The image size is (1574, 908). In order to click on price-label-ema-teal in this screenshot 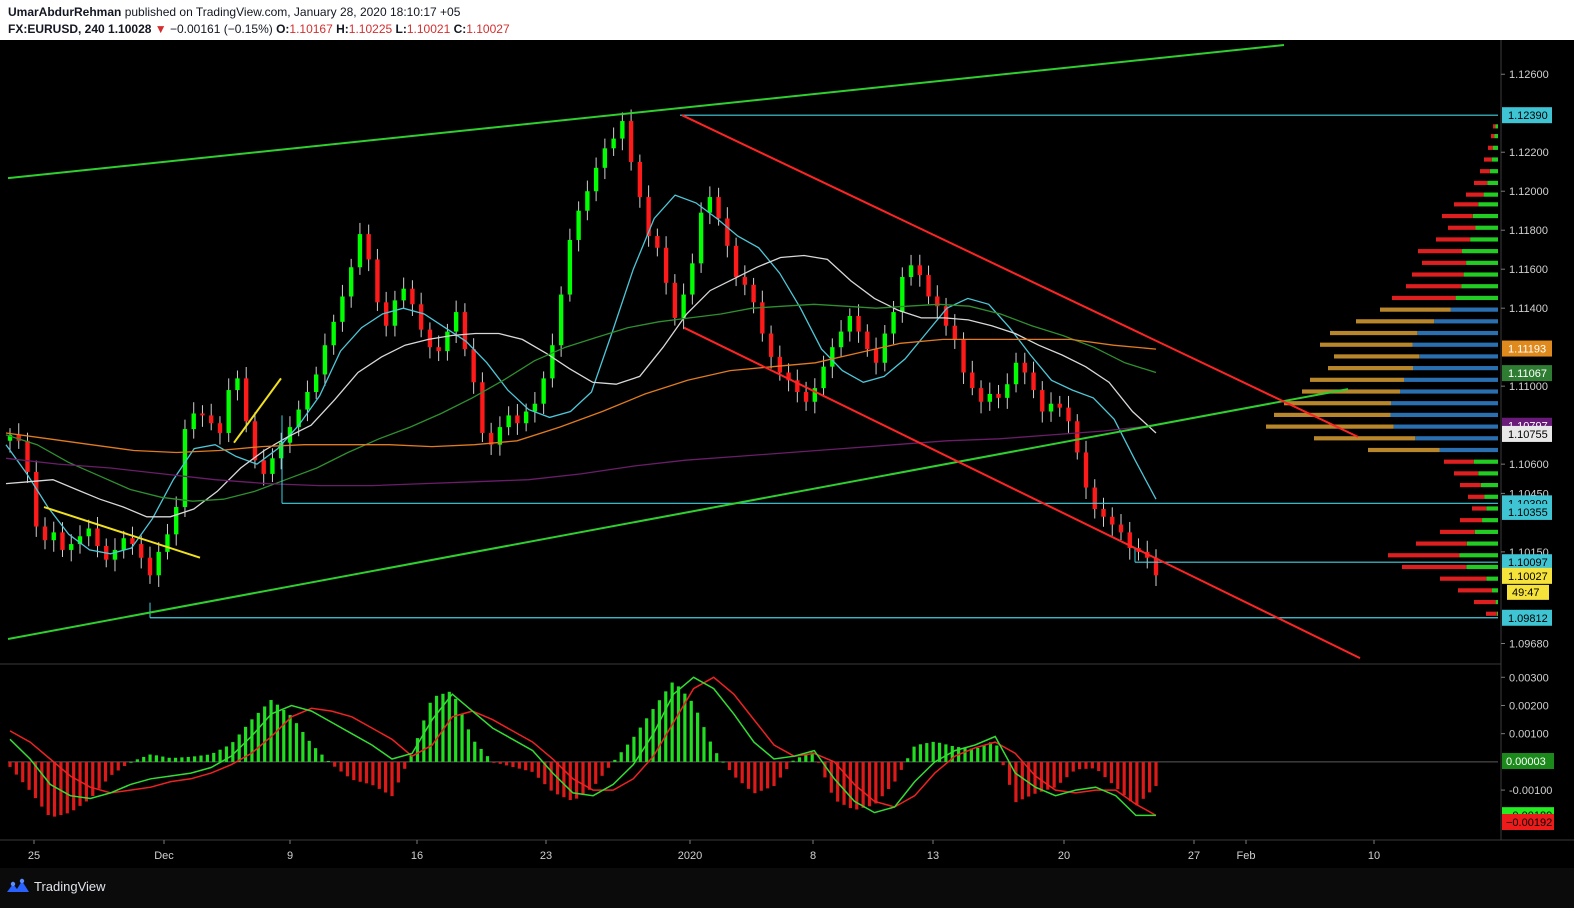, I will do `click(1527, 511)`.